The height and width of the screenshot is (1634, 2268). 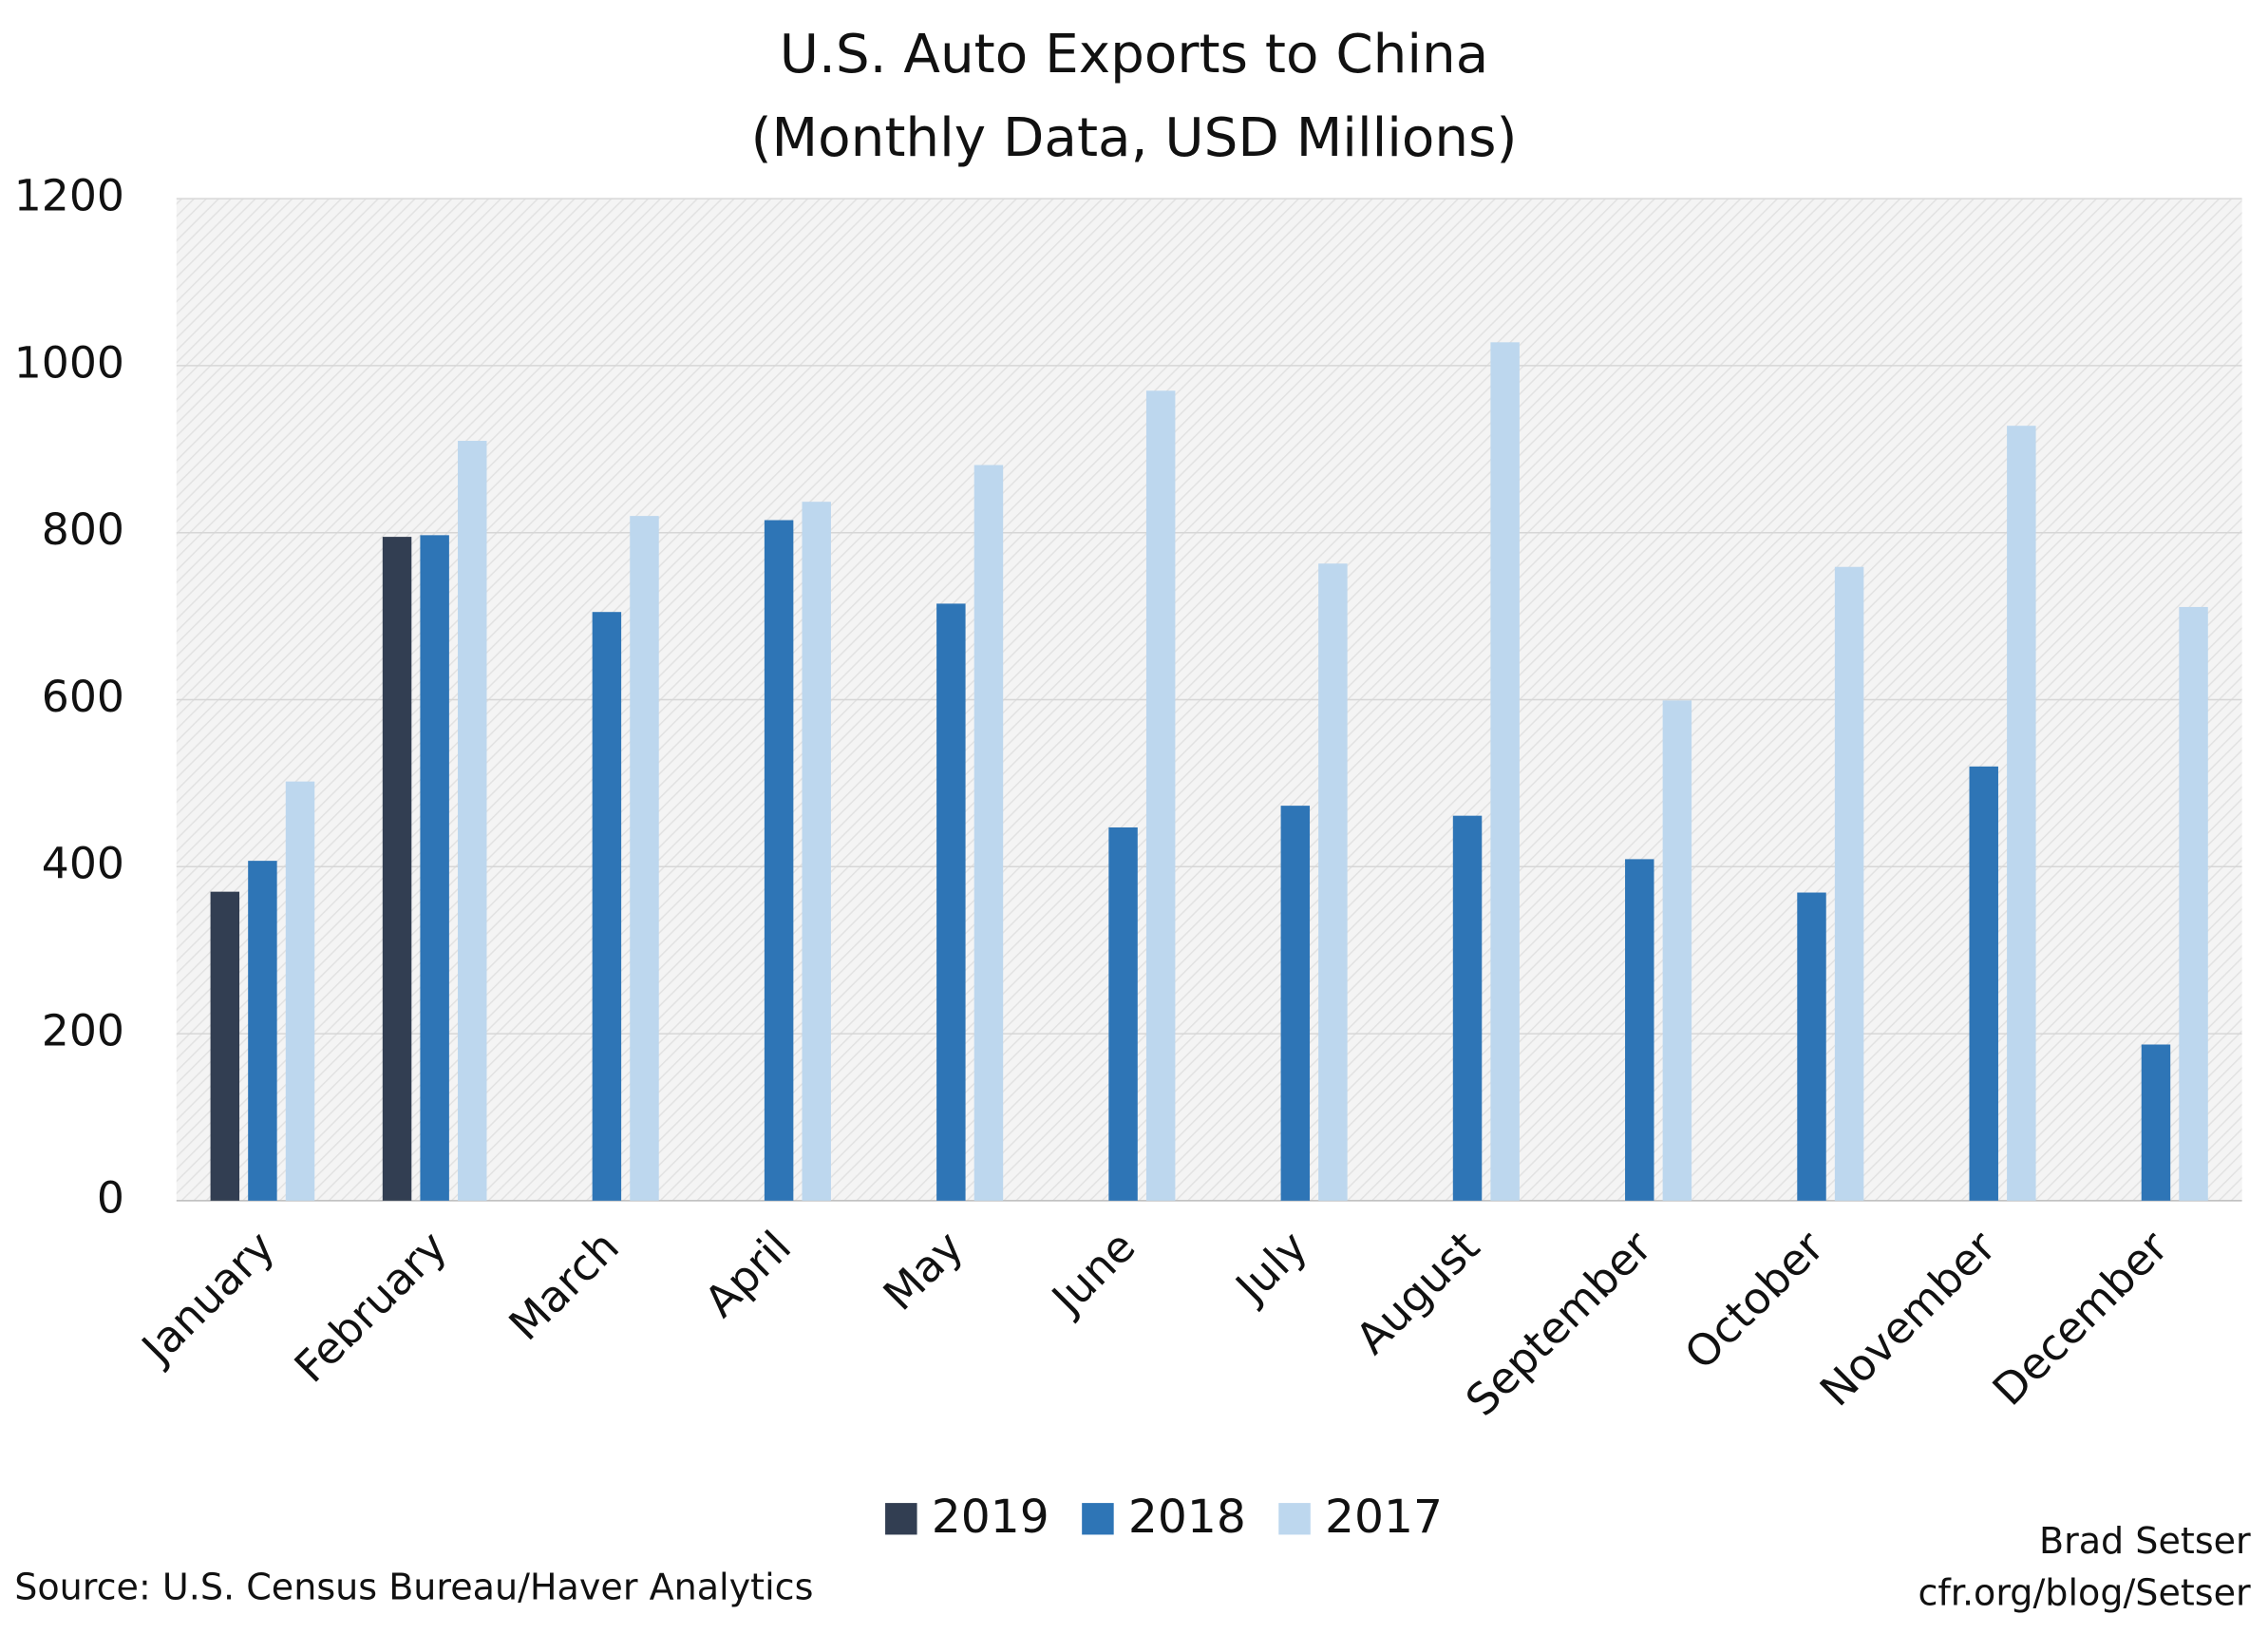 I want to click on y-tick-label: 1200, so click(x=69, y=196).